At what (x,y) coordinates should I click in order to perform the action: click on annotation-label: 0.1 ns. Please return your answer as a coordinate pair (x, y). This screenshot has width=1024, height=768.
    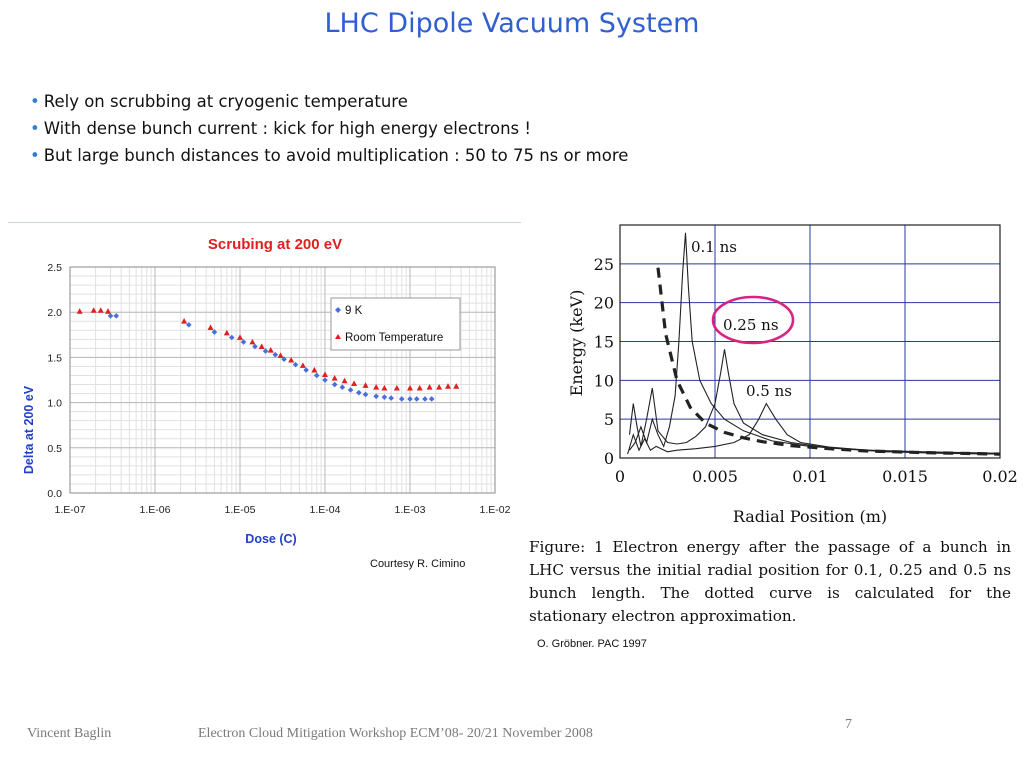
    Looking at the image, I should click on (714, 247).